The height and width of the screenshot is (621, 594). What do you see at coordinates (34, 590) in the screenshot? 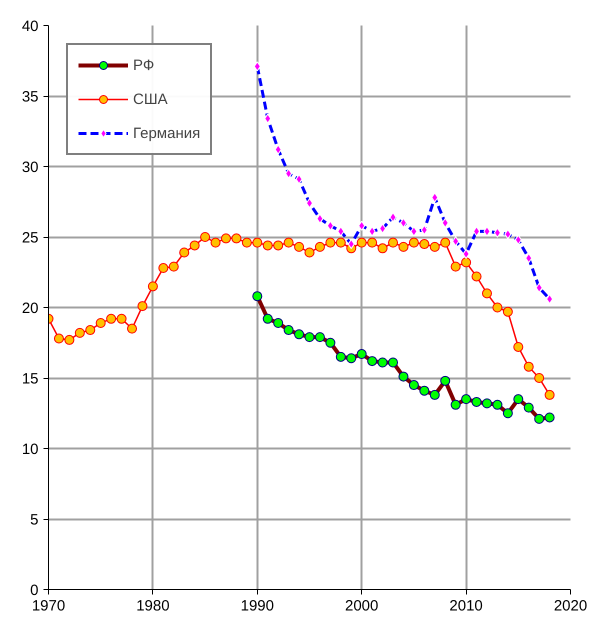
I see `y-tick-label: 0` at bounding box center [34, 590].